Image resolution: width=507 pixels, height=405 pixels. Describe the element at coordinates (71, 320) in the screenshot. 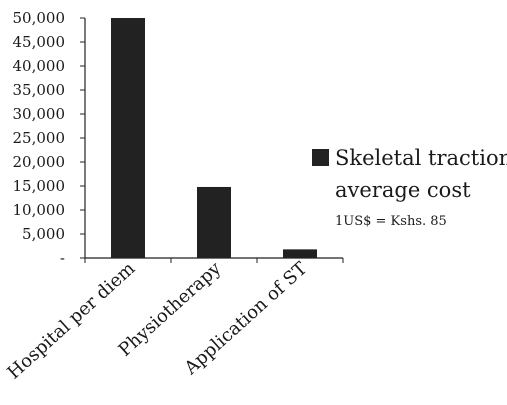

I see `x-category-label: Hospital per diem` at that location.